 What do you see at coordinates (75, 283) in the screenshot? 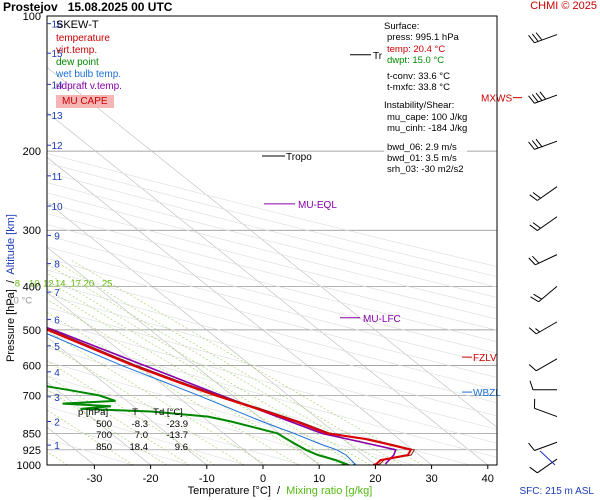
I see `mixing-ratio-label: 17` at bounding box center [75, 283].